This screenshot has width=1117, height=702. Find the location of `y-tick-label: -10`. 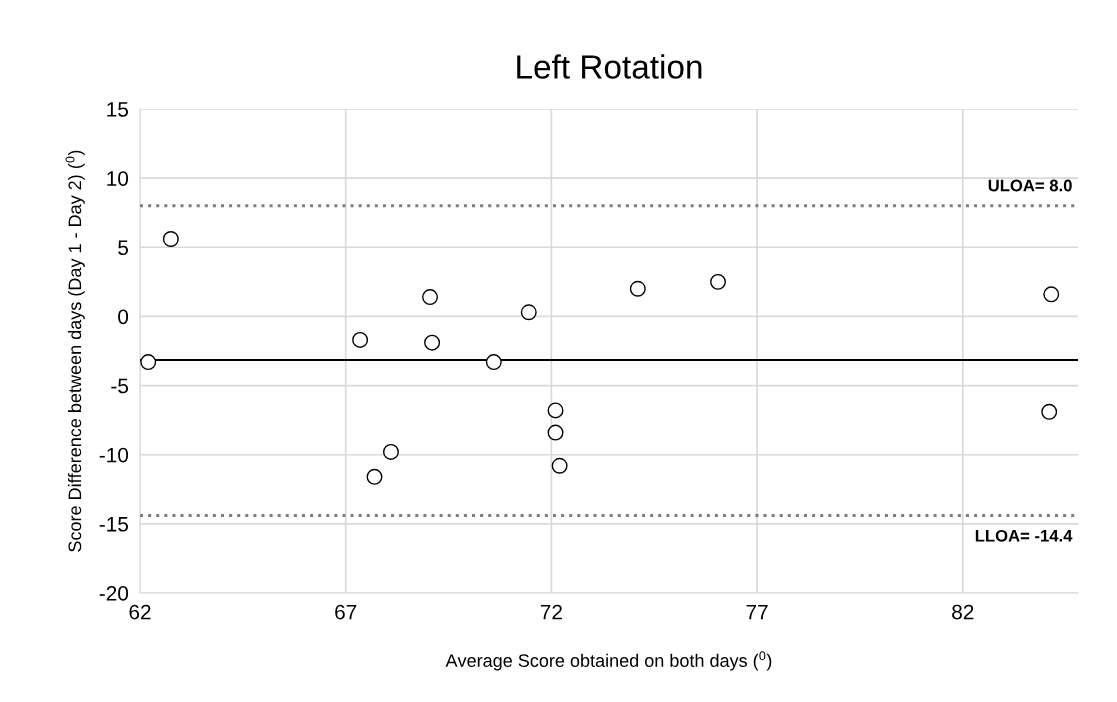

y-tick-label: -10 is located at coordinates (114, 455).